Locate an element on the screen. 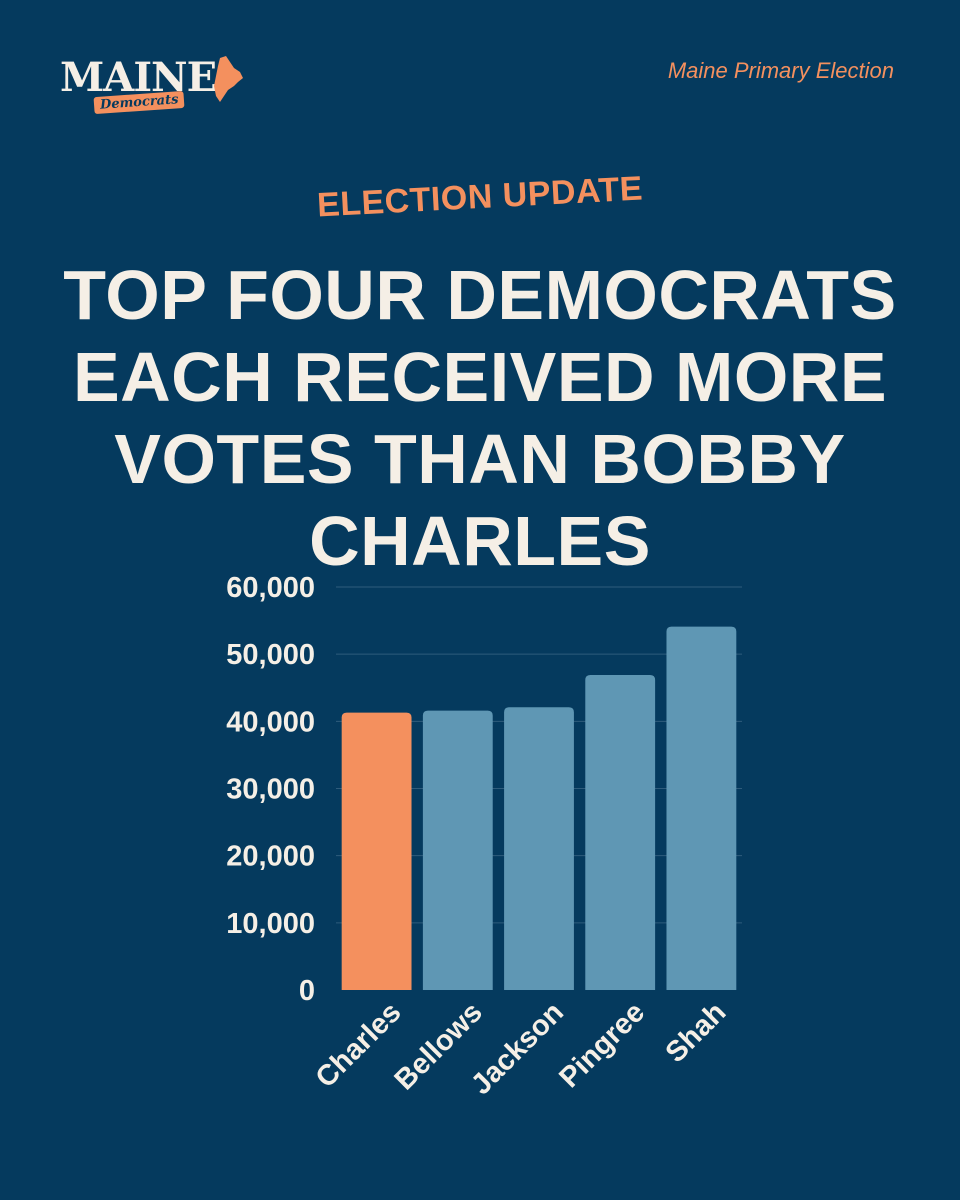 This screenshot has height=1200, width=960. bar-bellows is located at coordinates (457, 850).